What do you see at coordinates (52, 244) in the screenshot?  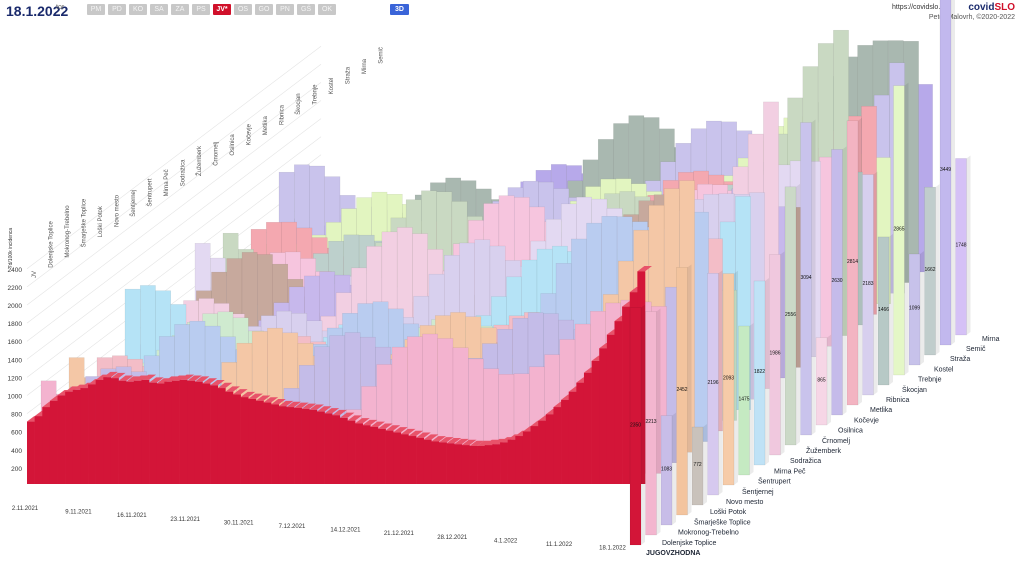 I see `back-row-label: Dolenjske Toplice` at bounding box center [52, 244].